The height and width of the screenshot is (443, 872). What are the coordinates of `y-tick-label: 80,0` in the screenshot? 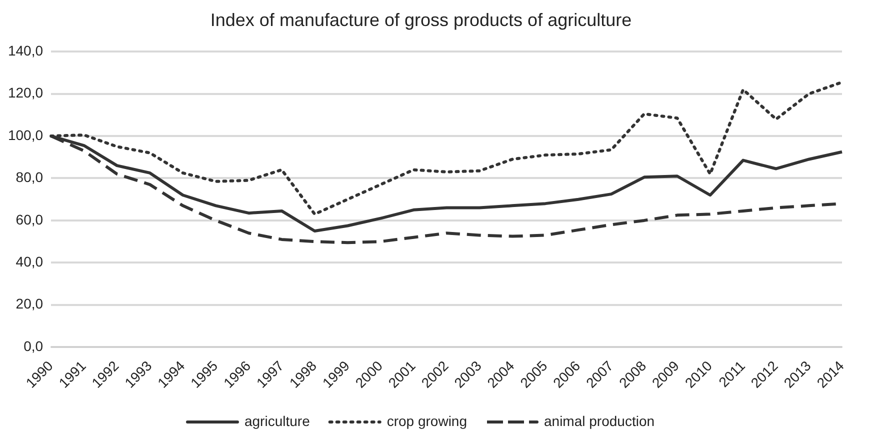 It's located at (30, 177).